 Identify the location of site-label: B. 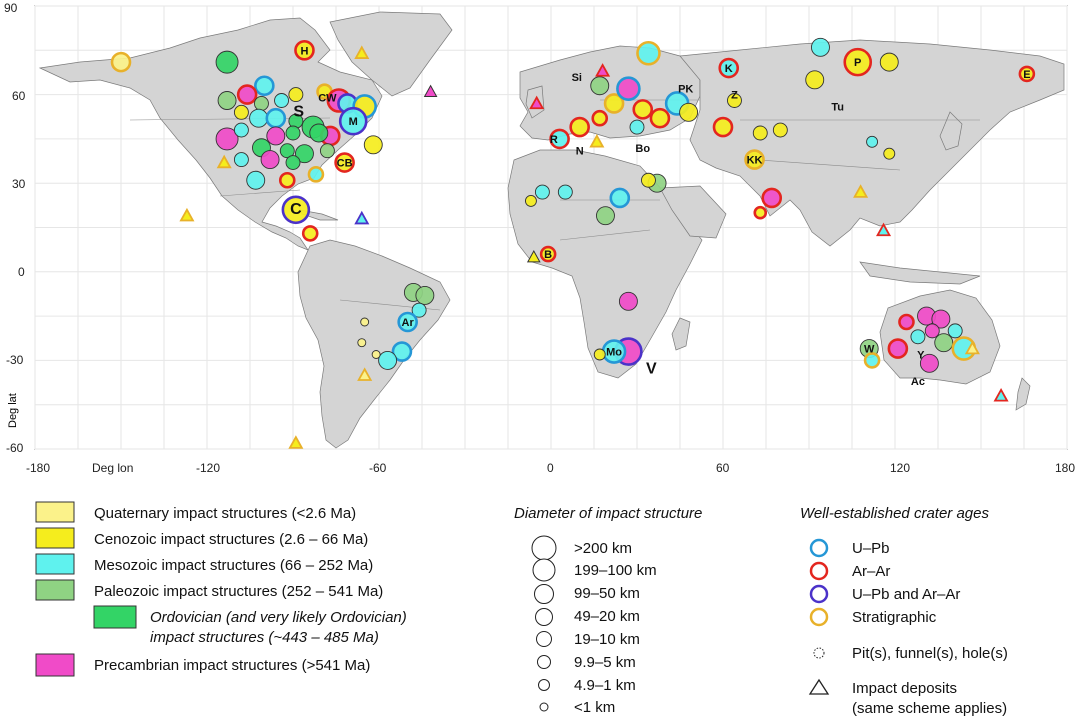
(548, 255).